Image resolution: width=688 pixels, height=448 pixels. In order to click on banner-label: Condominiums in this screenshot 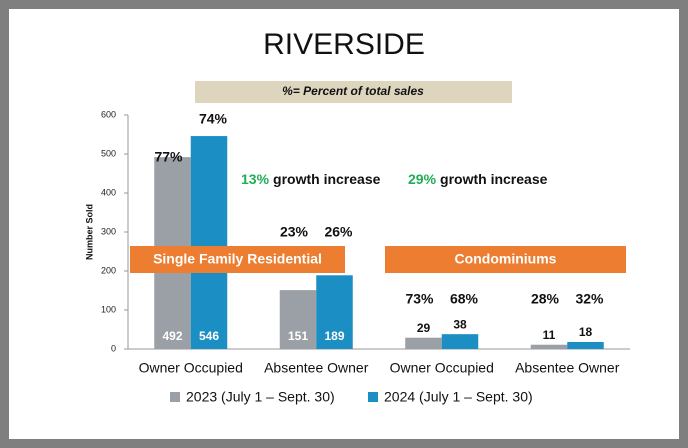, I will do `click(506, 259)`.